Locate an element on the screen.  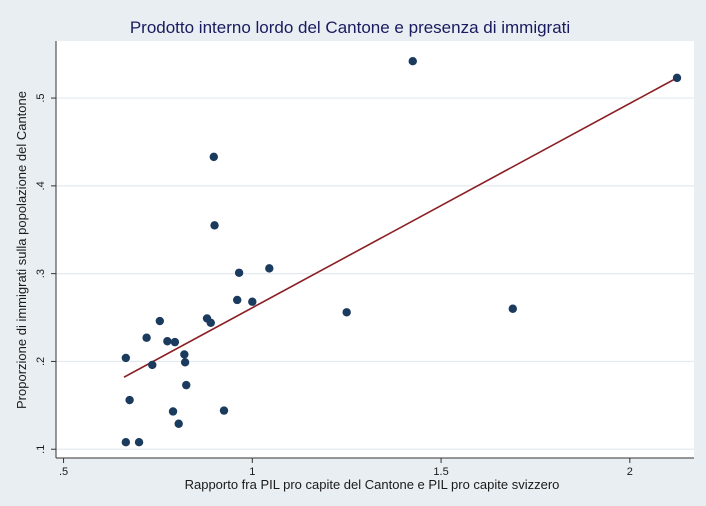
y-tick-label: .2 is located at coordinates (41, 361).